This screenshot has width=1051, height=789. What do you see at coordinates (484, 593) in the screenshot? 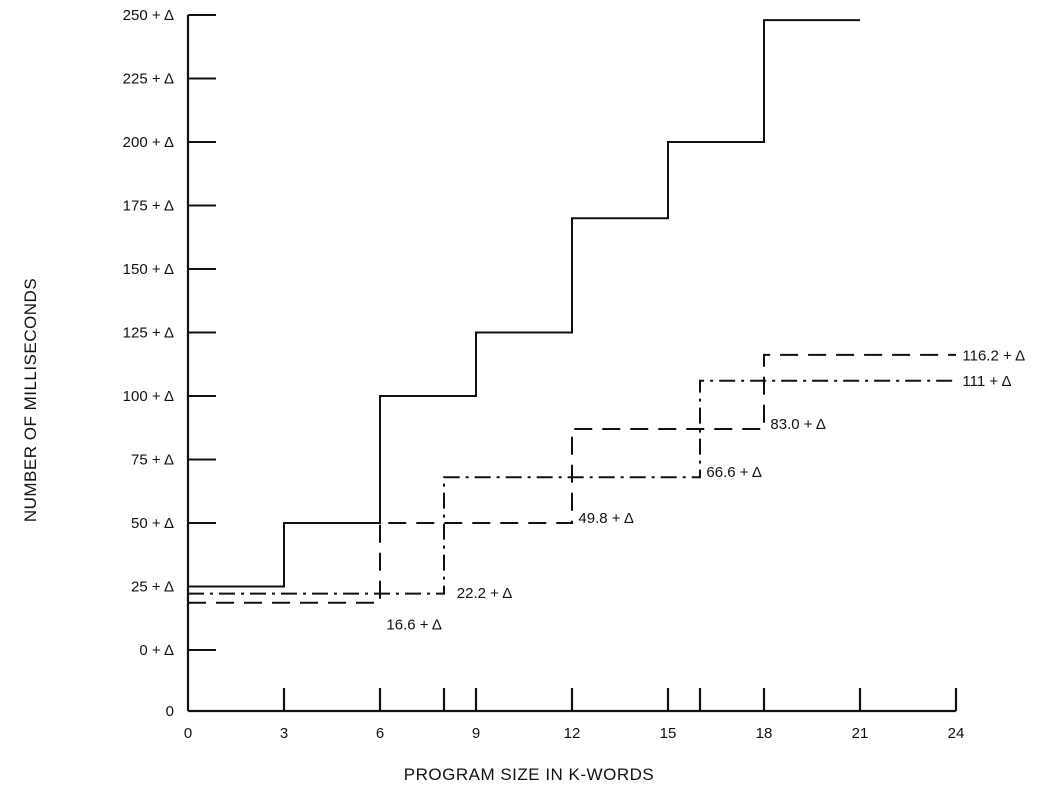
I see `step-value-label: 22.2 + Δ` at bounding box center [484, 593].